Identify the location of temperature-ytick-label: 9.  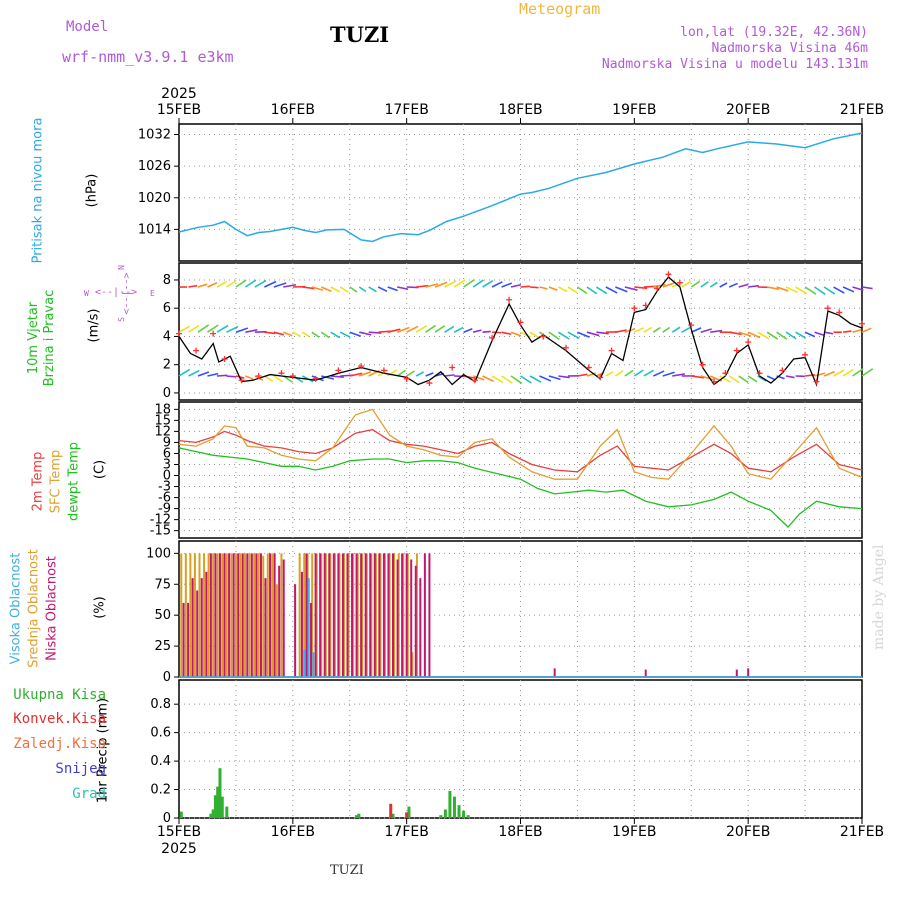
(167, 442).